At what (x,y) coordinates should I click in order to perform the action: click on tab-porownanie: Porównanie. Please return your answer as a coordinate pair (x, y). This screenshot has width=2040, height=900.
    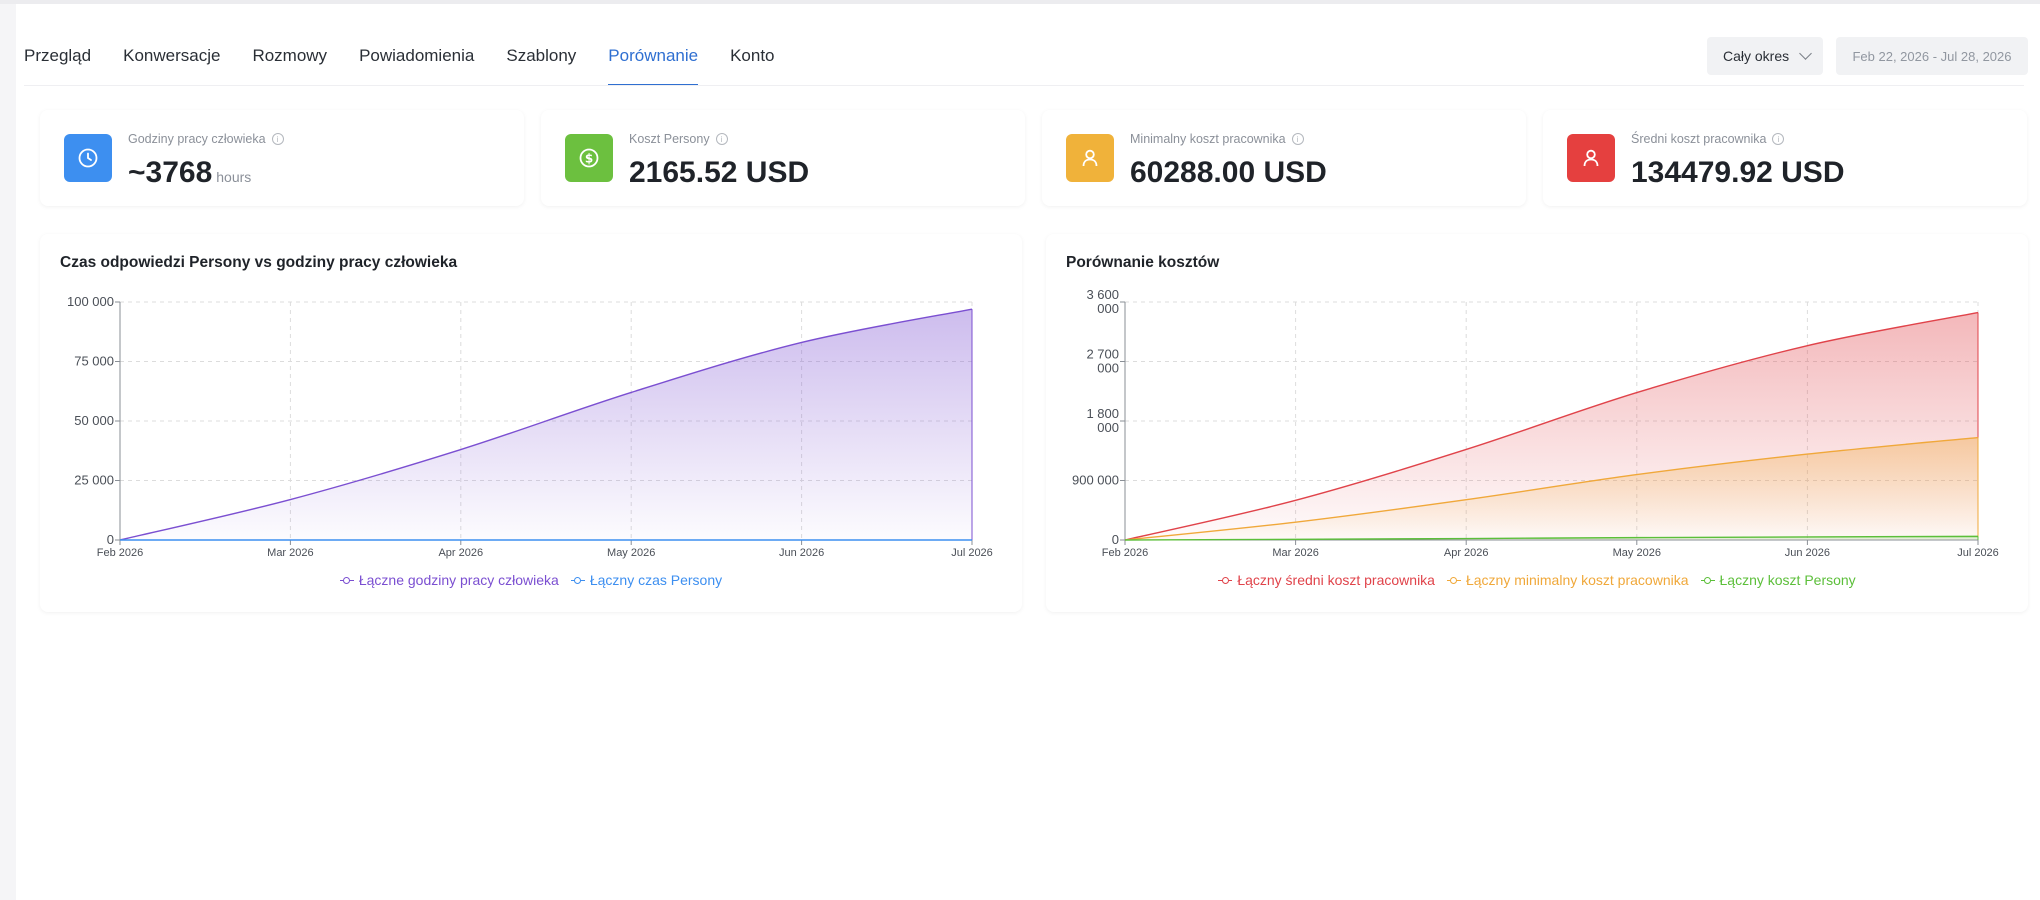
    Looking at the image, I should click on (653, 62).